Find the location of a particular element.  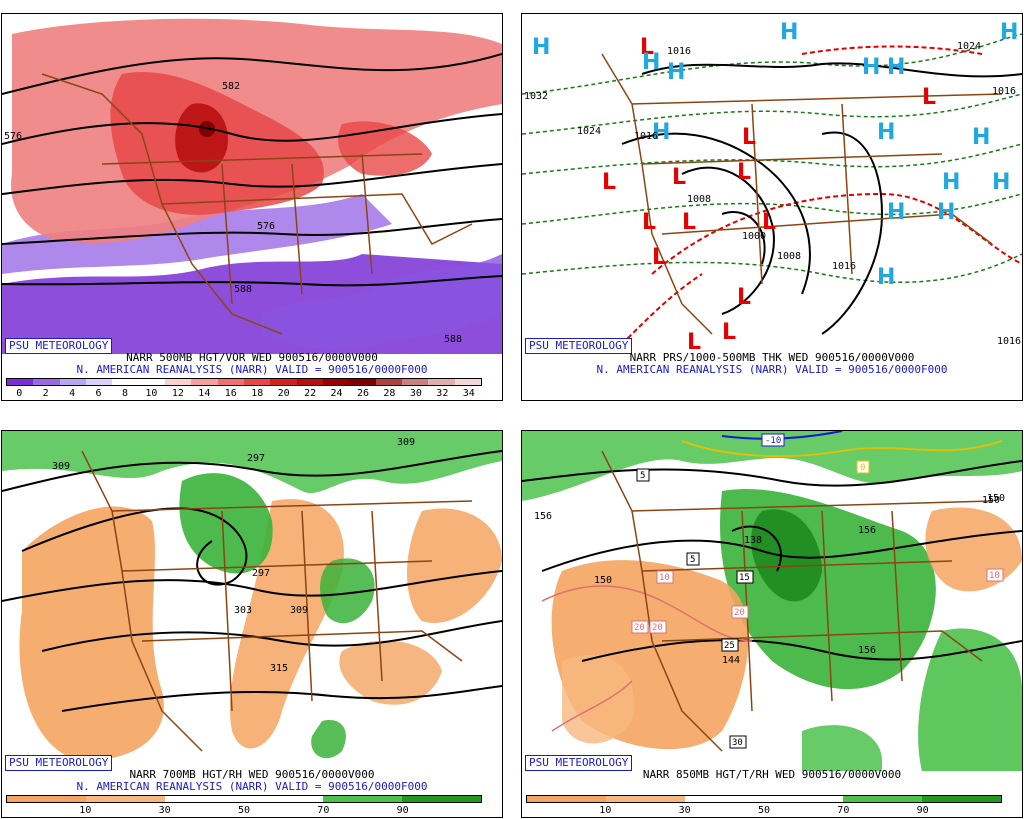

svg-text: 1016 is located at coordinates (1004, 91).